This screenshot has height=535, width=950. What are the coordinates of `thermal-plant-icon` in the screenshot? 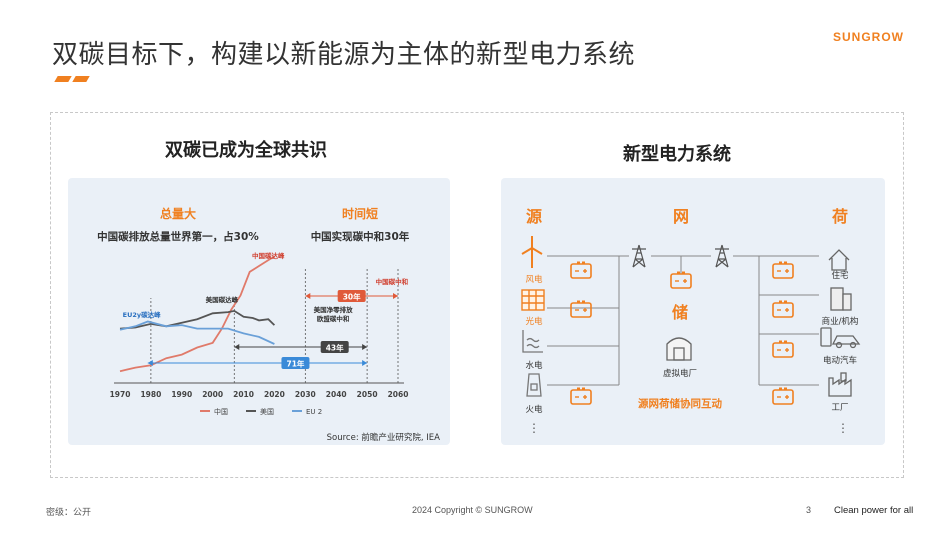 It's located at (534, 385).